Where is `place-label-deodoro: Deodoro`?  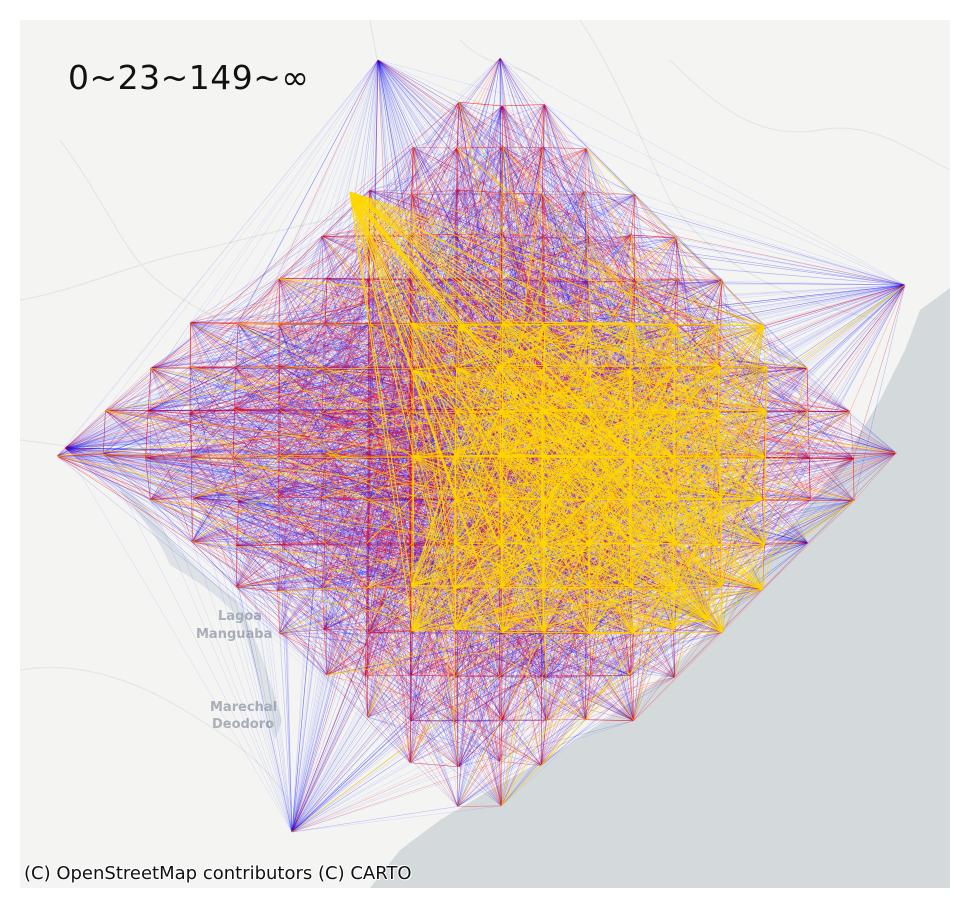 place-label-deodoro: Deodoro is located at coordinates (243, 724).